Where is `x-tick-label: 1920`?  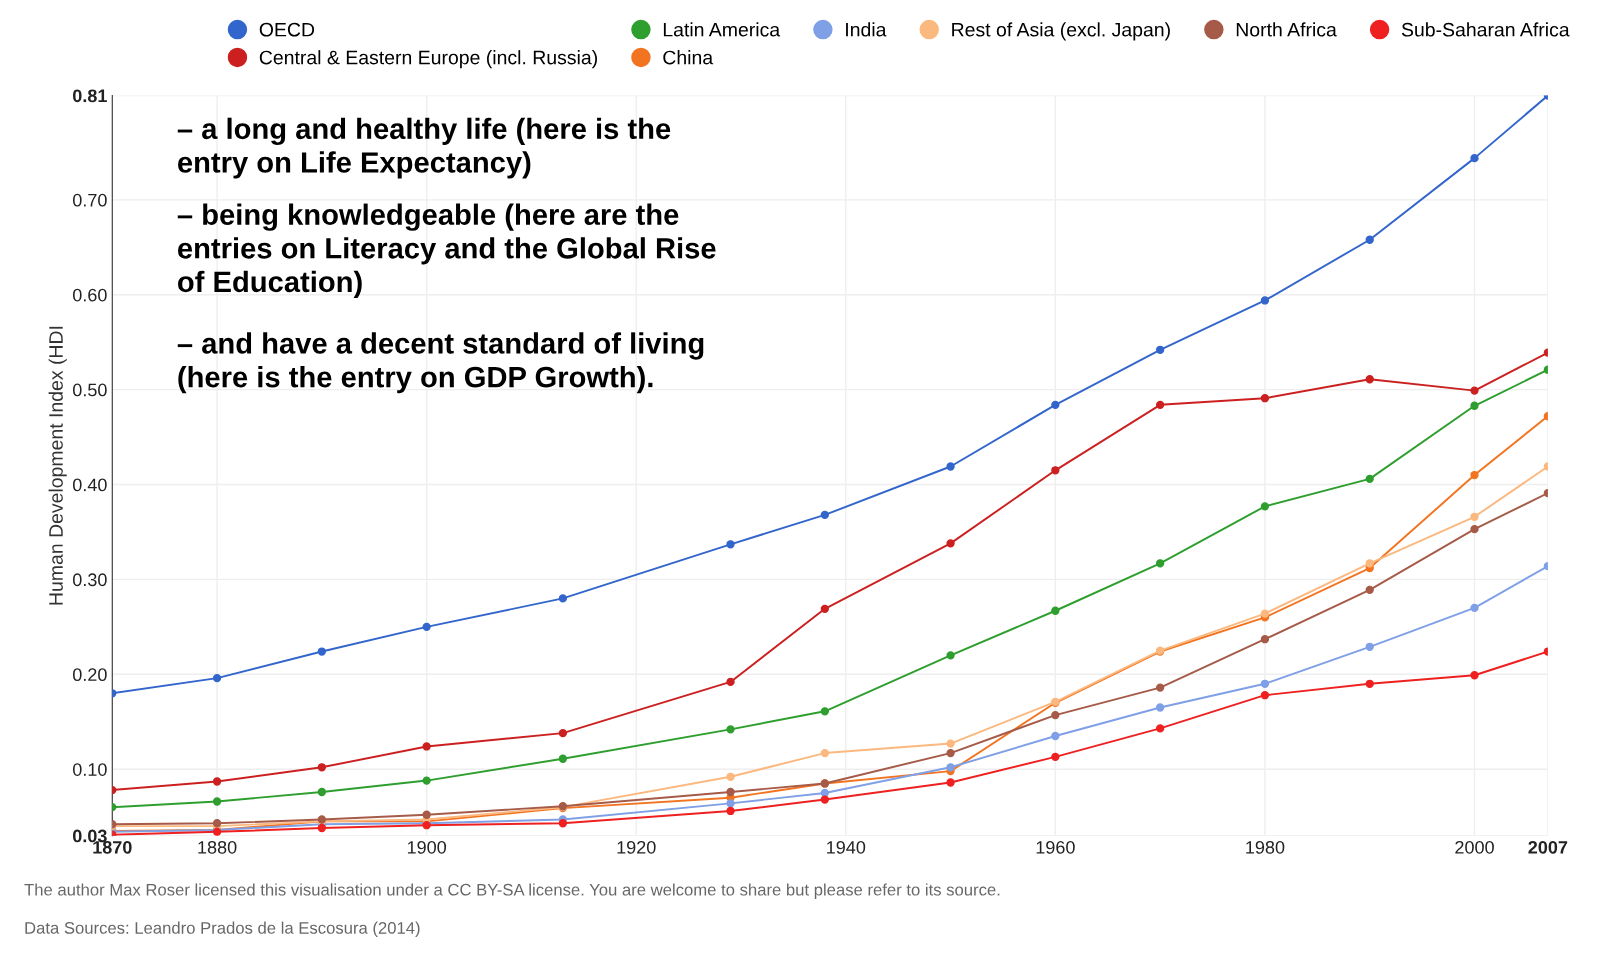
x-tick-label: 1920 is located at coordinates (636, 847).